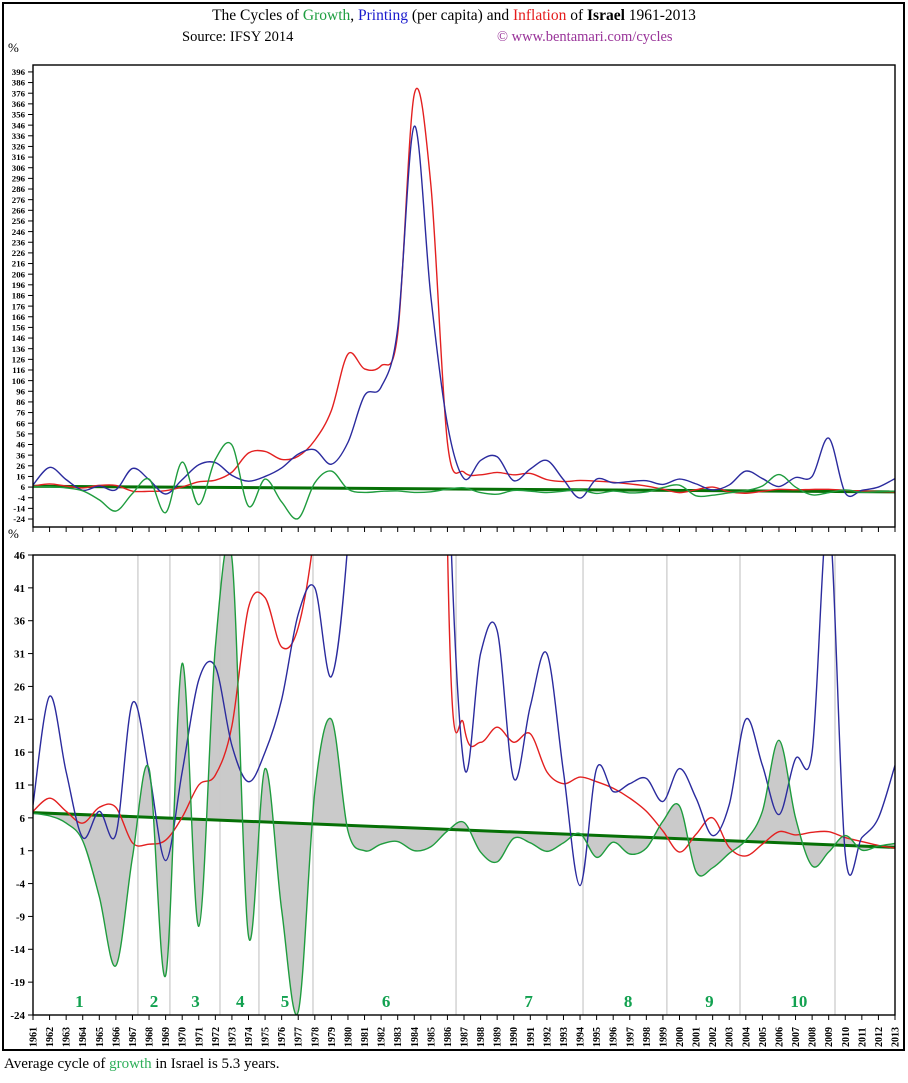  Describe the element at coordinates (541, 15) in the screenshot. I see `title-segment: Inflation` at that location.